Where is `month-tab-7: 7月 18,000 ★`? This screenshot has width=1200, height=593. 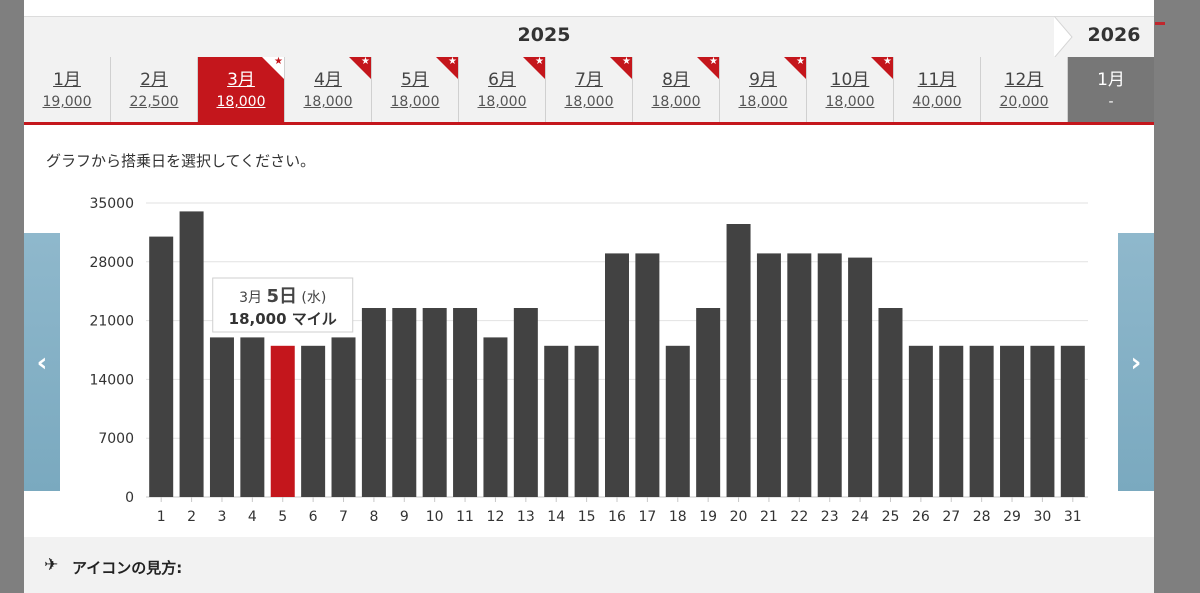 month-tab-7: 7月 18,000 ★ is located at coordinates (589, 89).